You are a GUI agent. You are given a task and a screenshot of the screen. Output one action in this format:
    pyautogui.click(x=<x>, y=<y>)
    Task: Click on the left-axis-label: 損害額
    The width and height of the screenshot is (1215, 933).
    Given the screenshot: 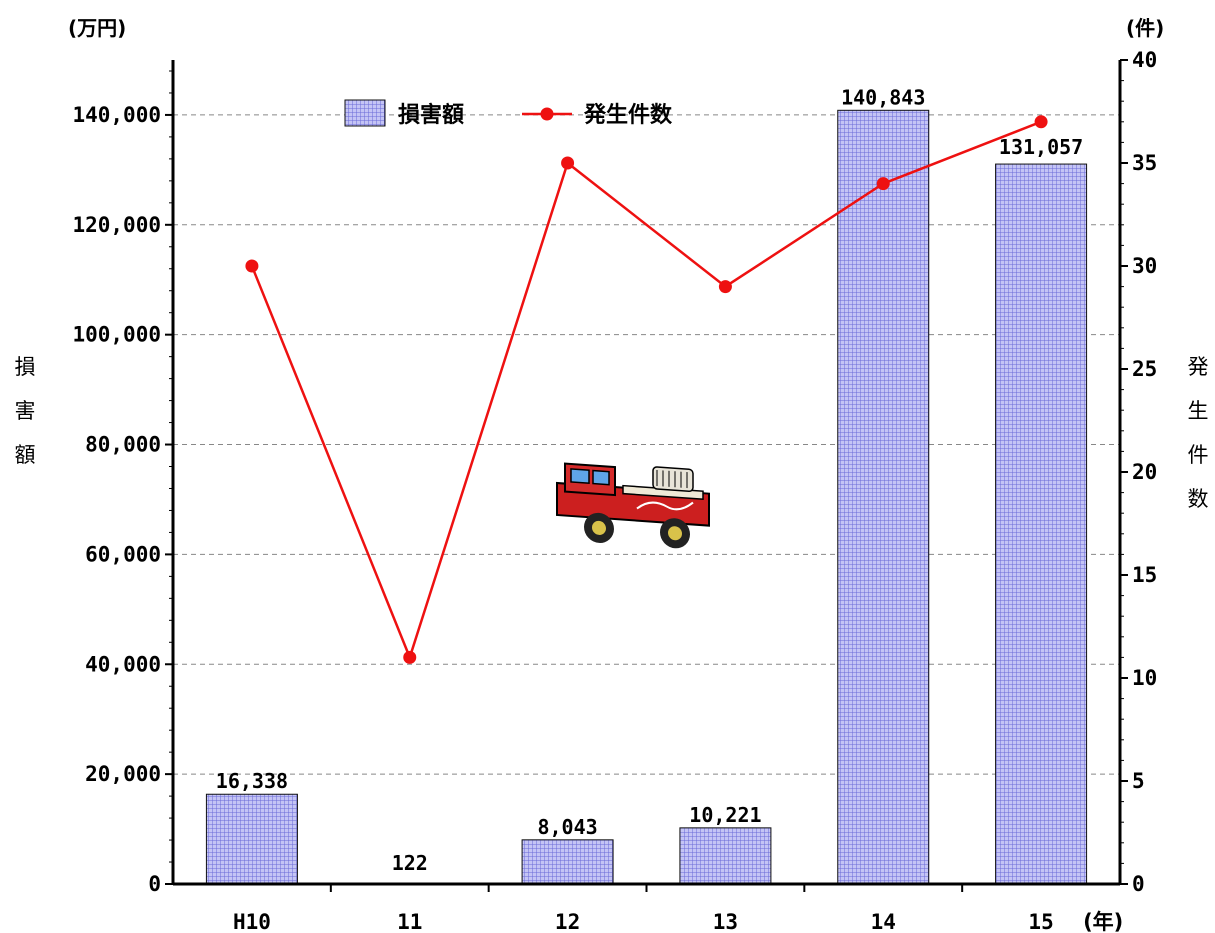 What is the action you would take?
    pyautogui.click(x=25, y=411)
    